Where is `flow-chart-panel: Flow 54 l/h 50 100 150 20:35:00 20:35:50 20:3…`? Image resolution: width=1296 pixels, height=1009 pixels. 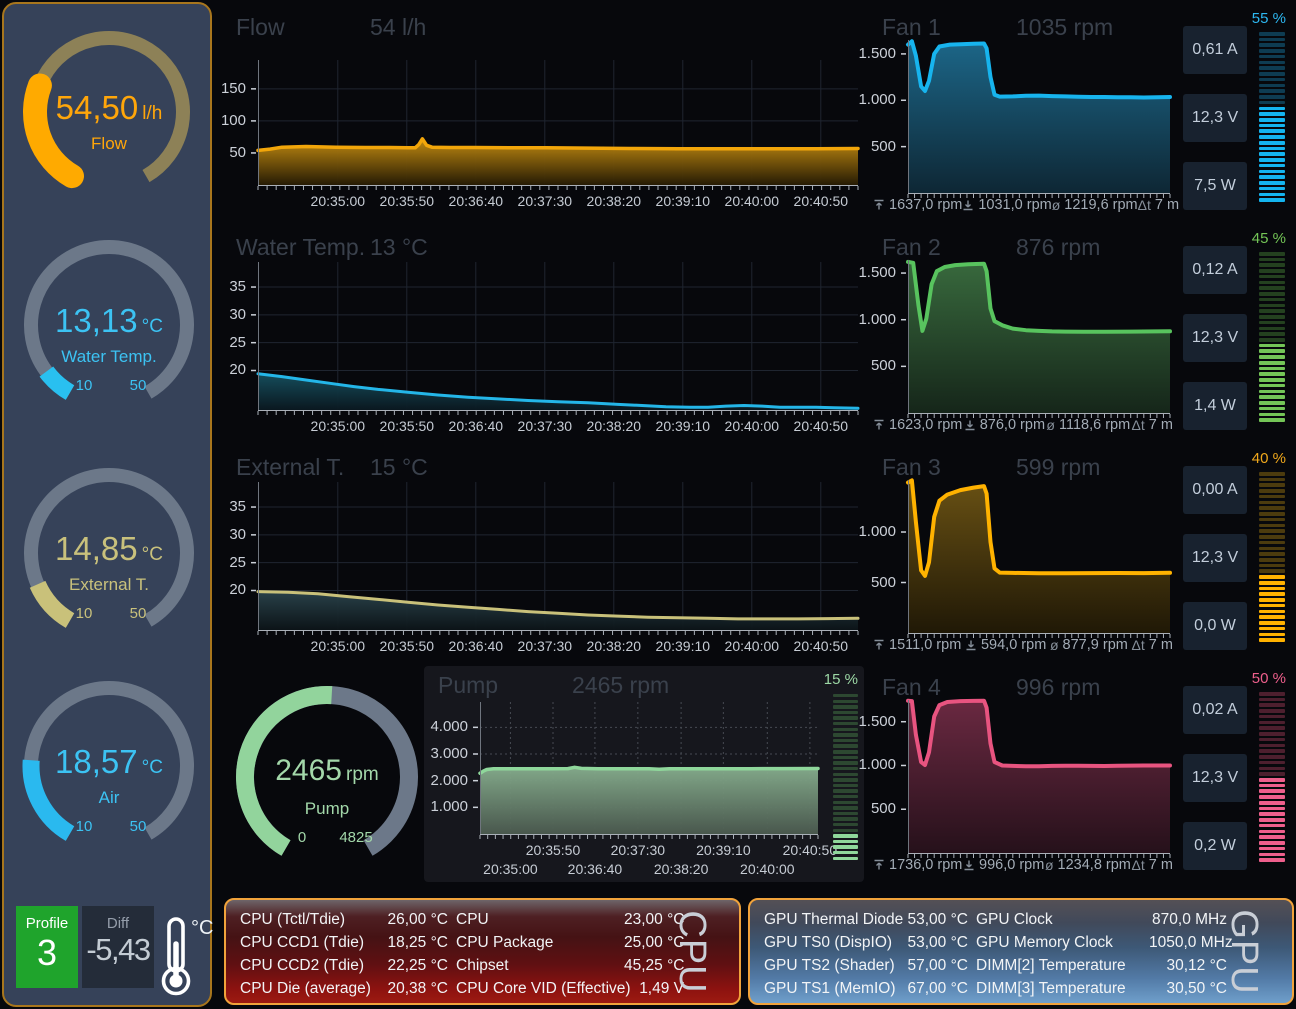
flow-chart-panel: Flow 54 l/h 50 100 150 20:35:00 20:35:50 20:3… is located at coordinates (541, 115).